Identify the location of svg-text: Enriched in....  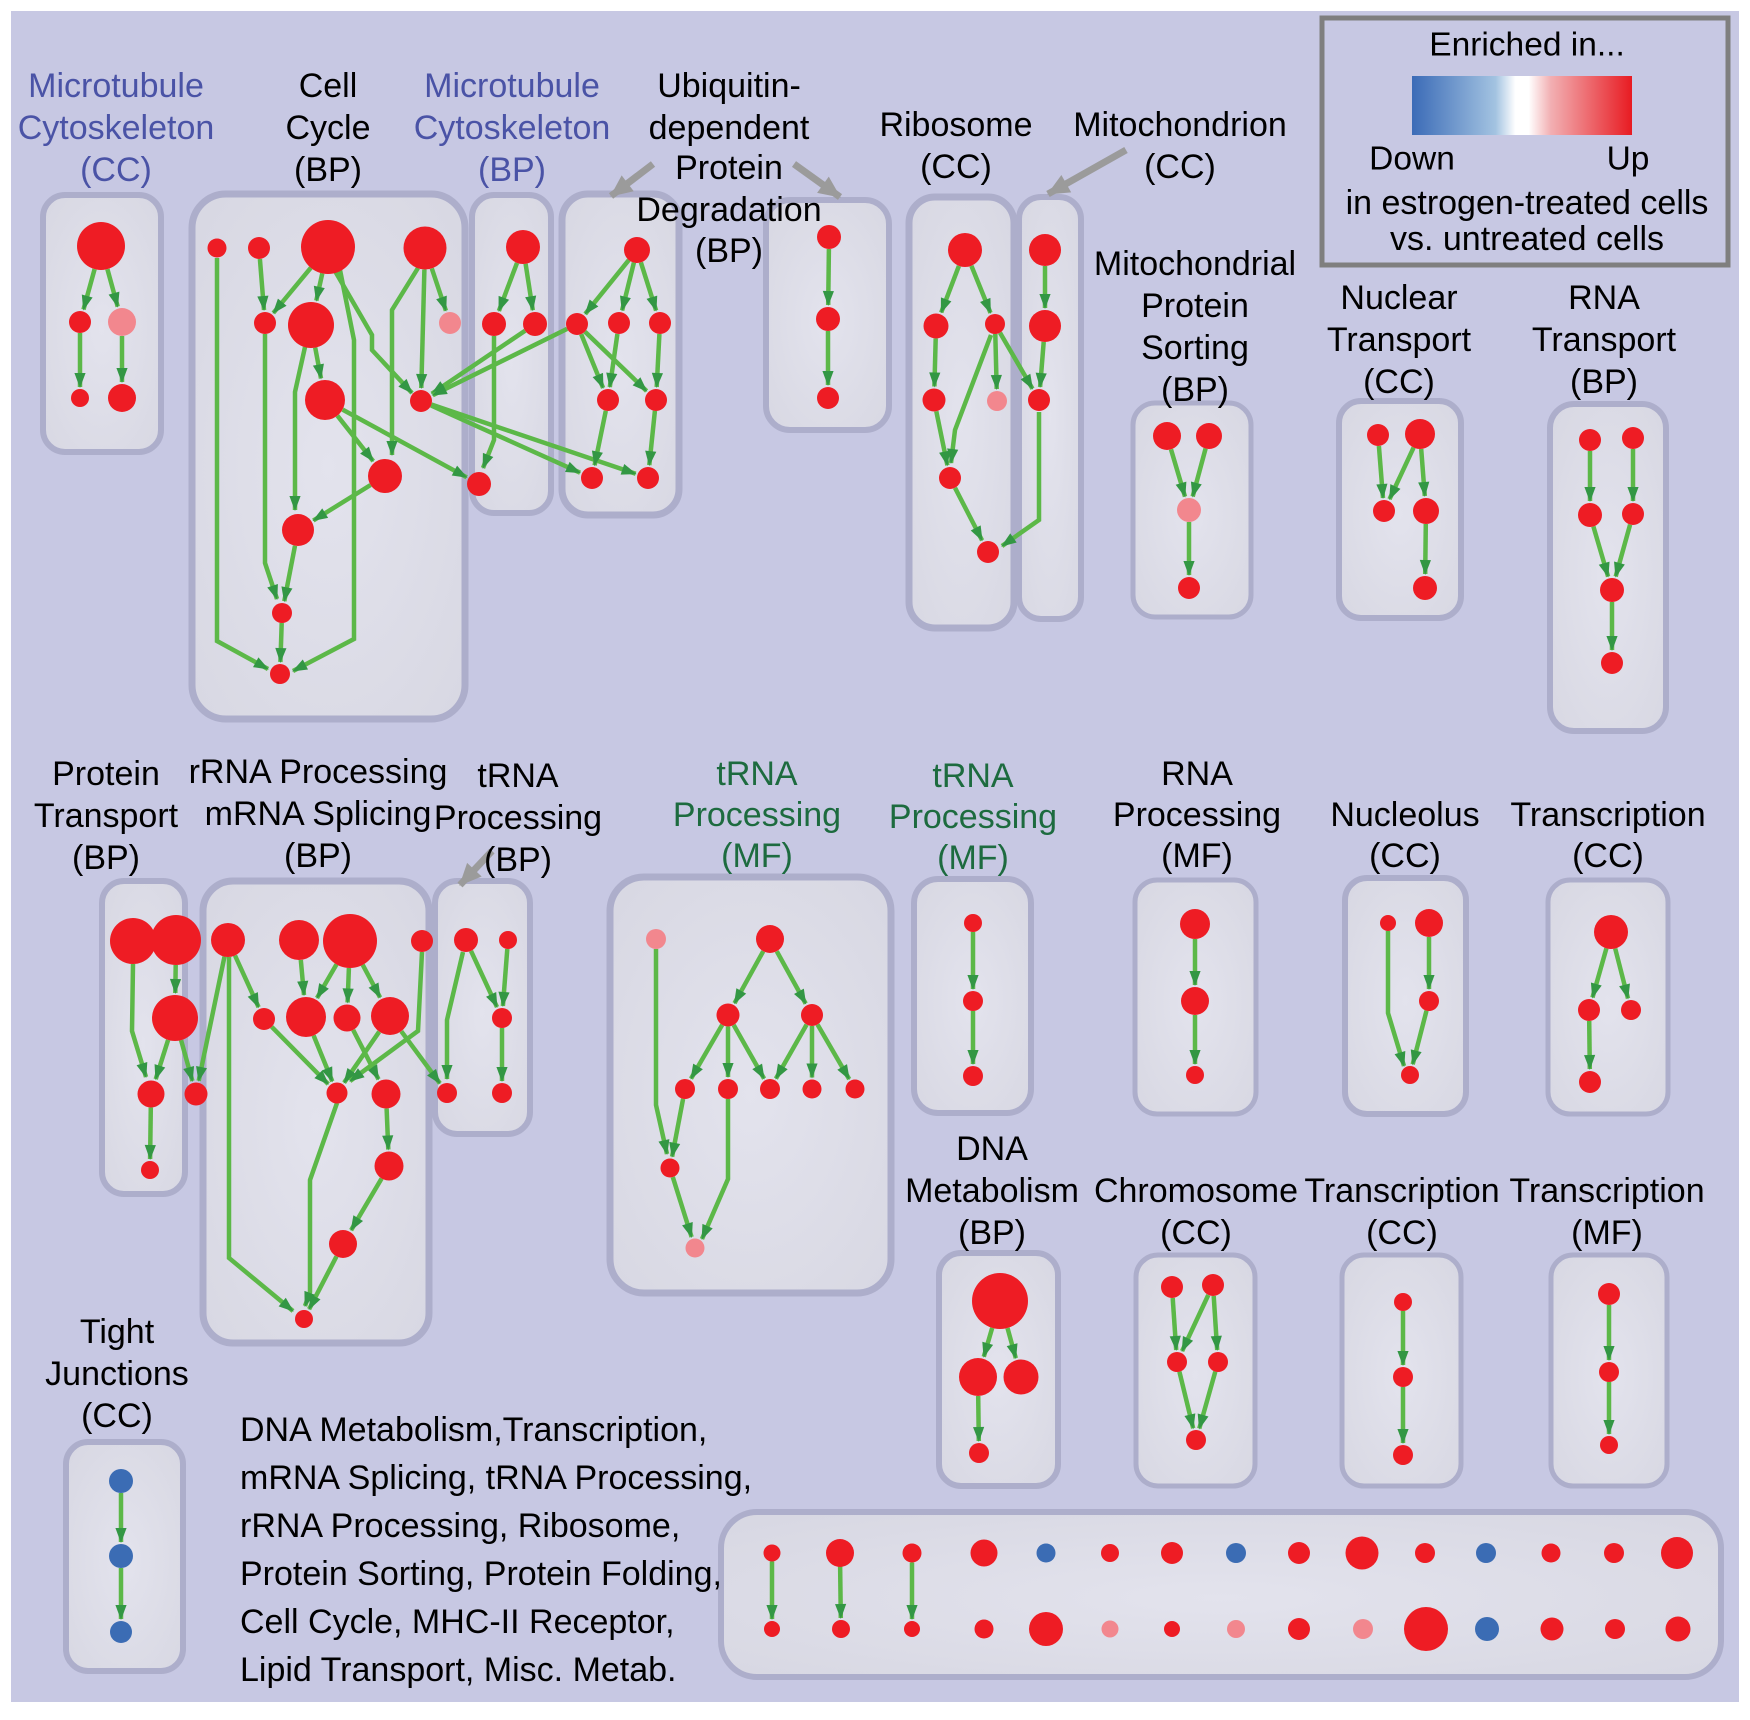
(1527, 45).